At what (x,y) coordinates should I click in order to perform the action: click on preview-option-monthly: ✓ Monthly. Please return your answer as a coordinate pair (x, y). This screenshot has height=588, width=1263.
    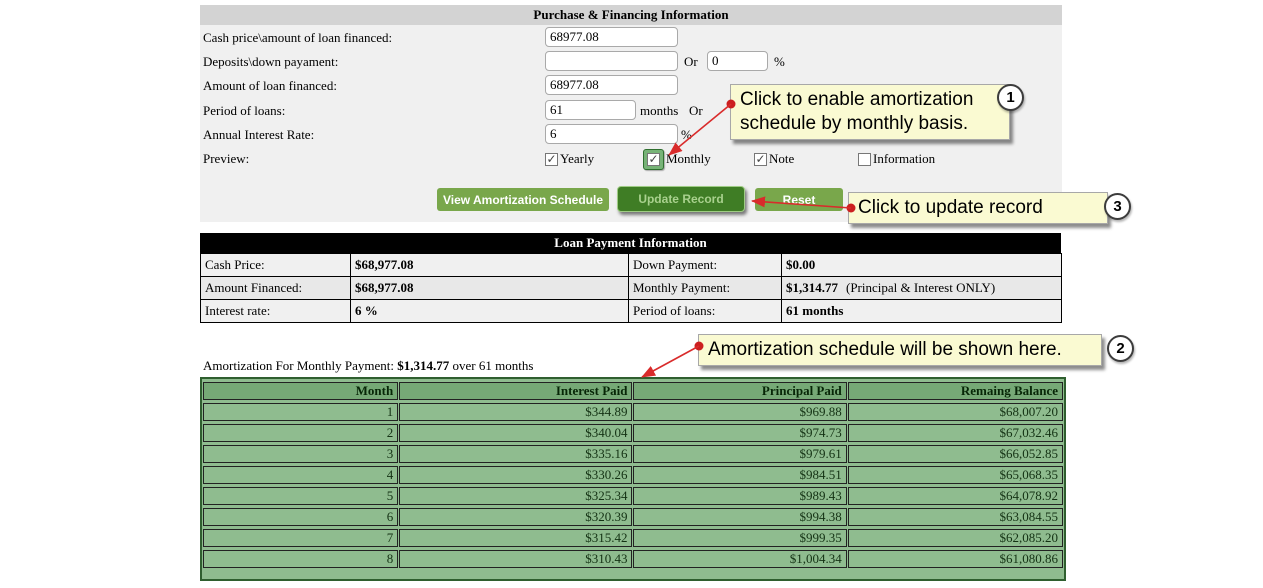
    Looking at the image, I should click on (677, 159).